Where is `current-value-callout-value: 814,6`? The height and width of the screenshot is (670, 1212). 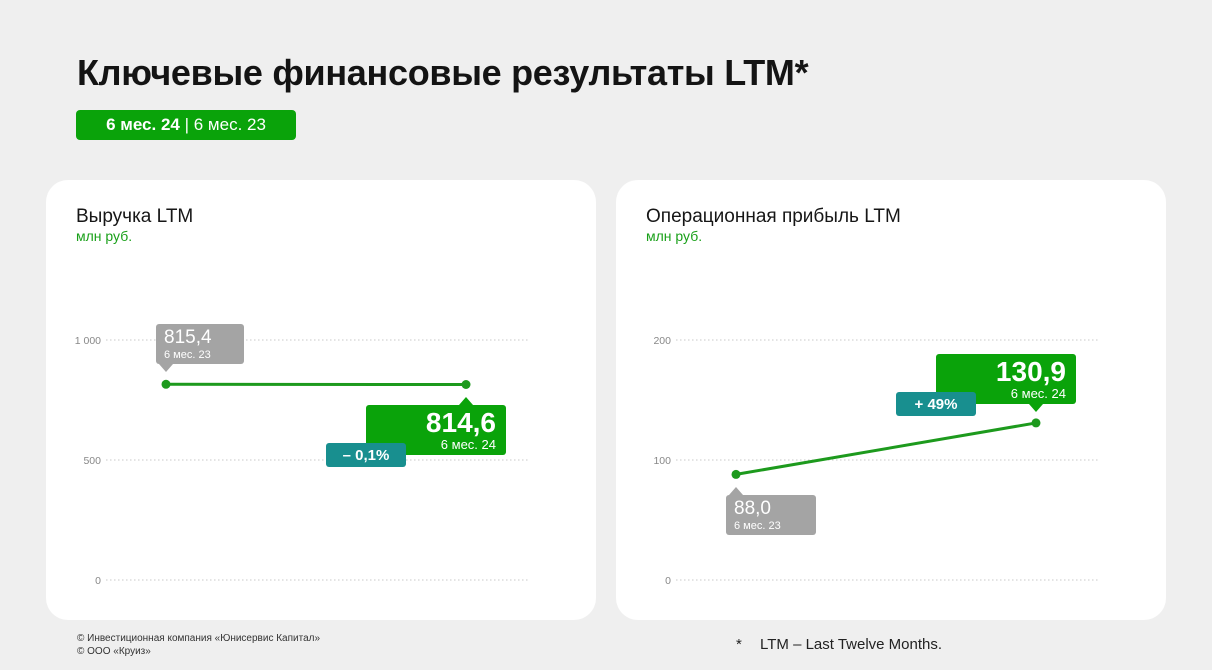 current-value-callout-value: 814,6 is located at coordinates (461, 422).